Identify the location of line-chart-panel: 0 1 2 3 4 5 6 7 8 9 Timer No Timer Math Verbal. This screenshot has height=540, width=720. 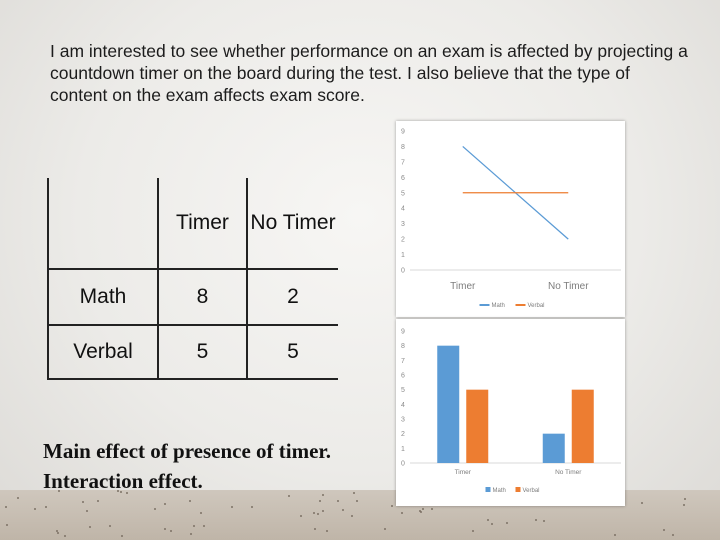
(510, 219).